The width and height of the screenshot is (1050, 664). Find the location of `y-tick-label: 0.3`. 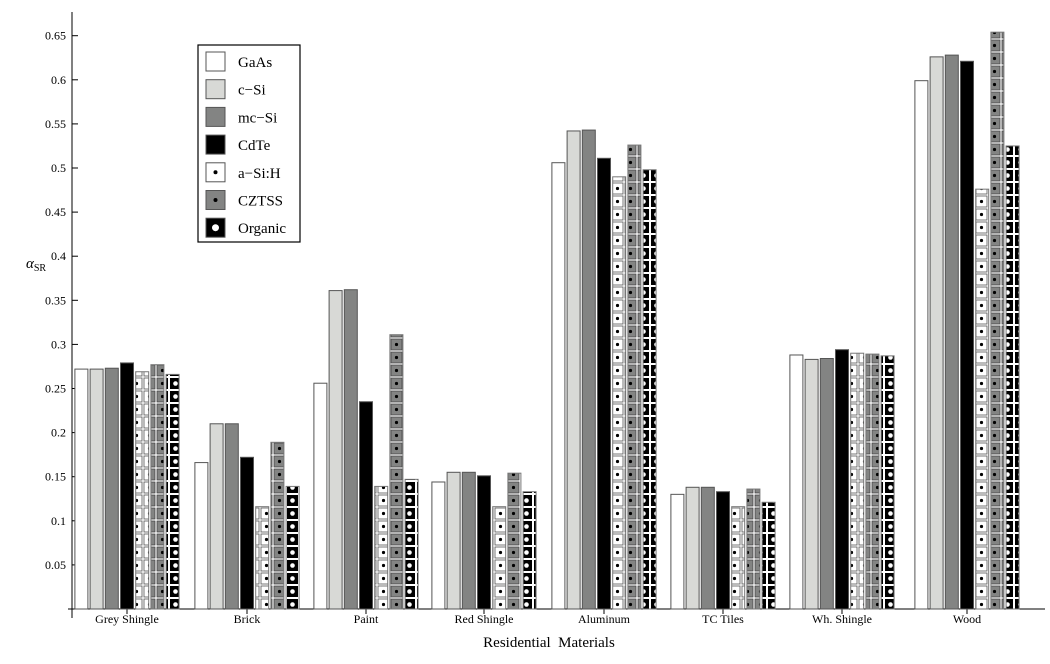

y-tick-label: 0.3 is located at coordinates (58, 344).